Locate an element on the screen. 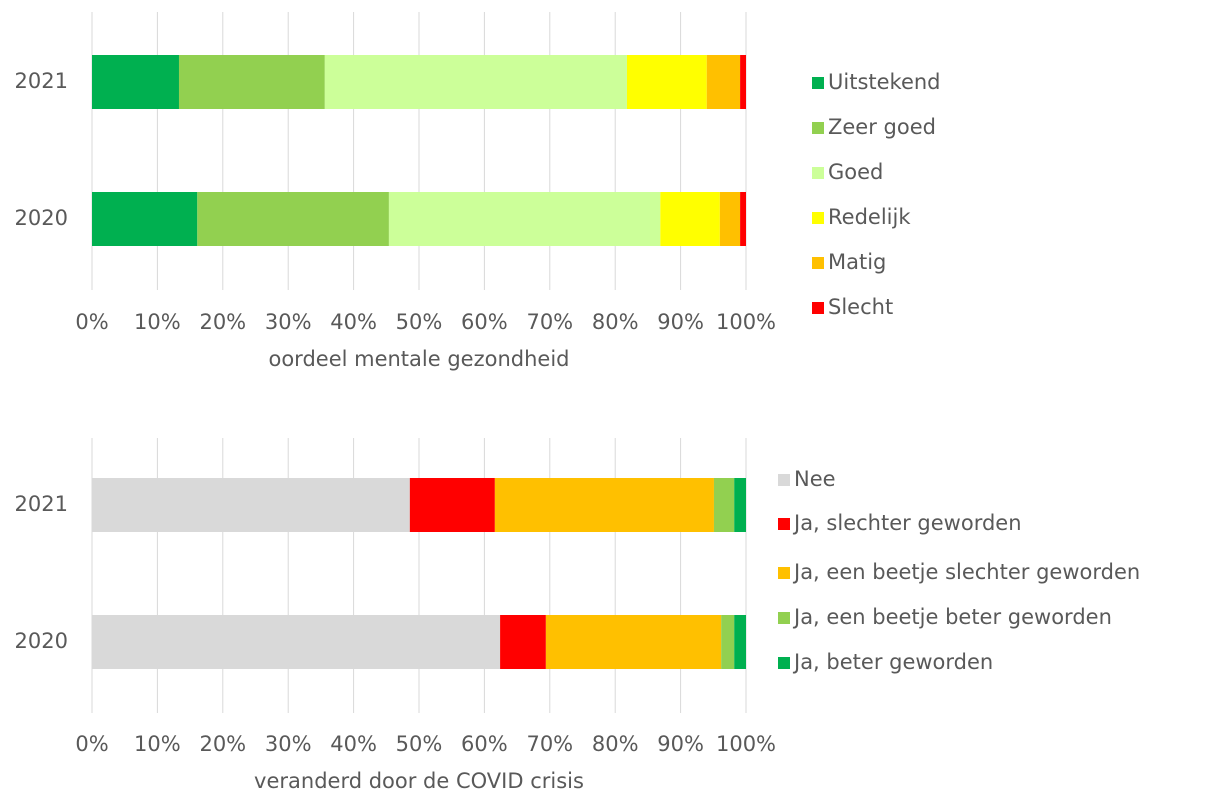  legend-label: Redelijk is located at coordinates (869, 217).